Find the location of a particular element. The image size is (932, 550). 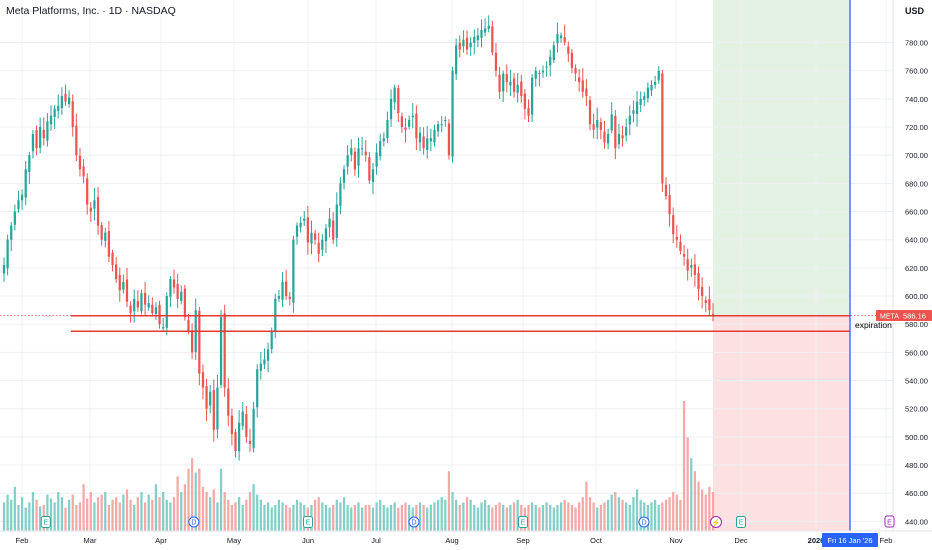

dividend-icon is located at coordinates (644, 522).